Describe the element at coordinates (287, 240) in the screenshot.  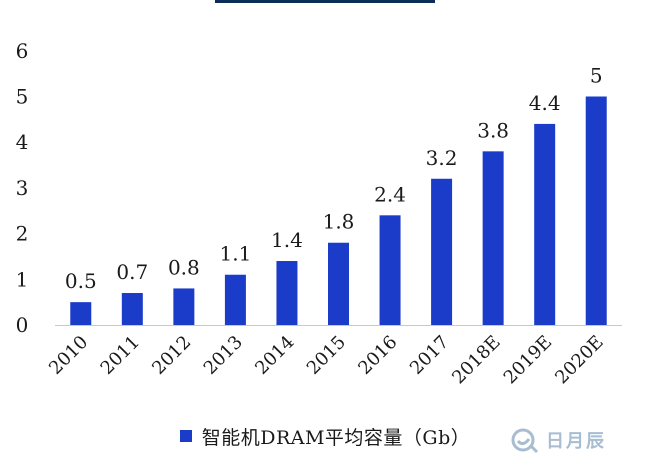
I see `data-label: 1.4` at that location.